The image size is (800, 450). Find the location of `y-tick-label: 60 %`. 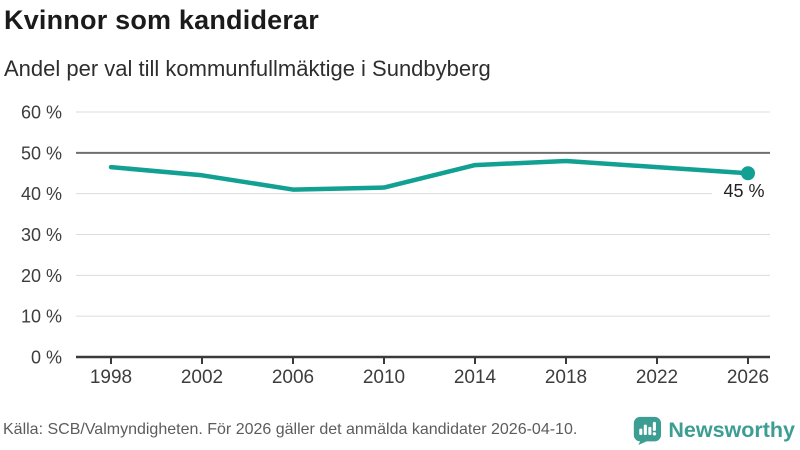

y-tick-label: 60 % is located at coordinates (41, 113).